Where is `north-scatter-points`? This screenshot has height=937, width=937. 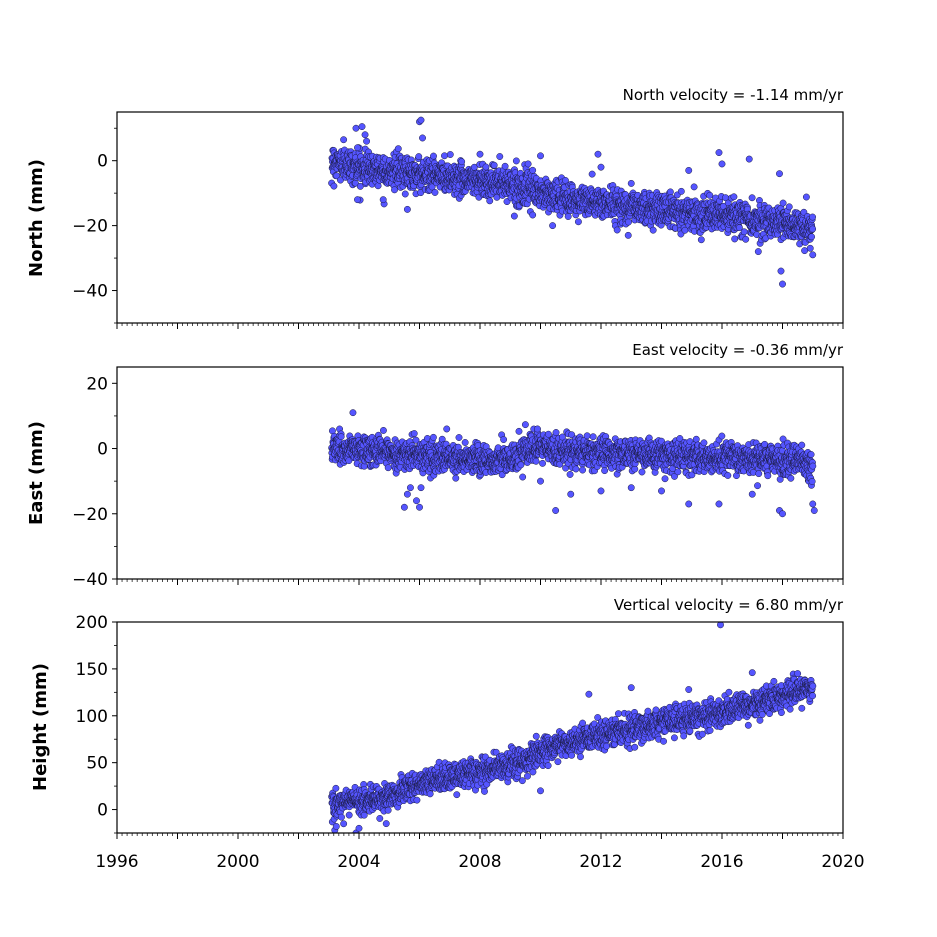 north-scatter-points is located at coordinates (572, 202).